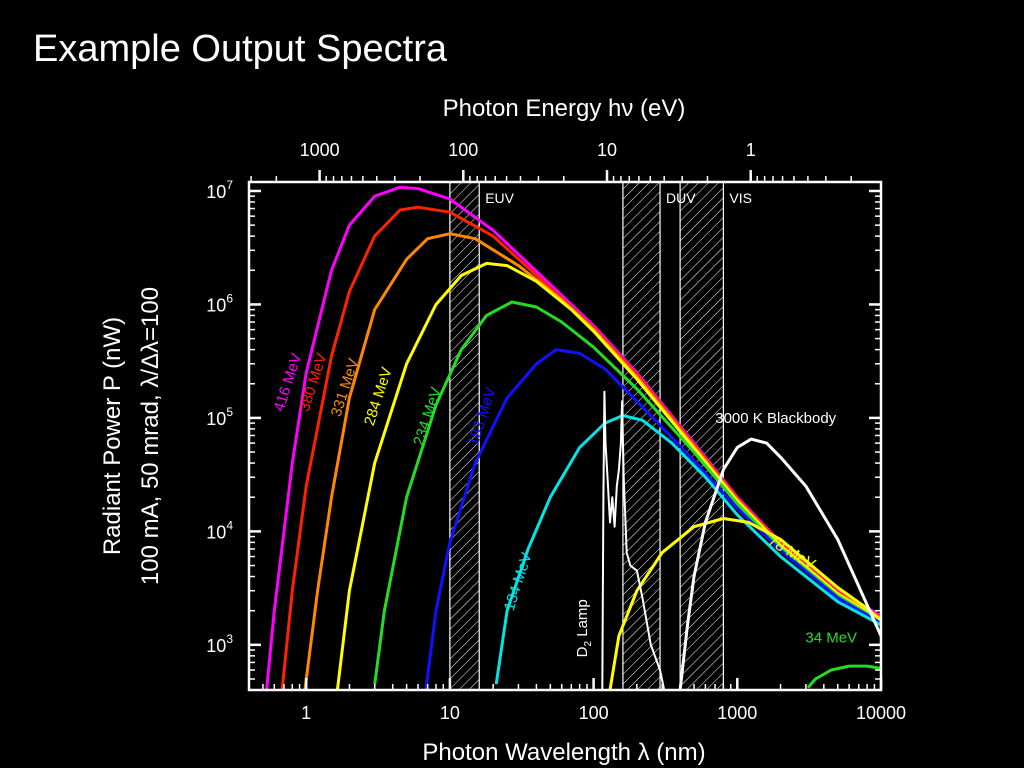 The height and width of the screenshot is (768, 1024). I want to click on y-axis-title-line2: 100 mA, 50 mrad, λ/Δλ=100, so click(150, 436).